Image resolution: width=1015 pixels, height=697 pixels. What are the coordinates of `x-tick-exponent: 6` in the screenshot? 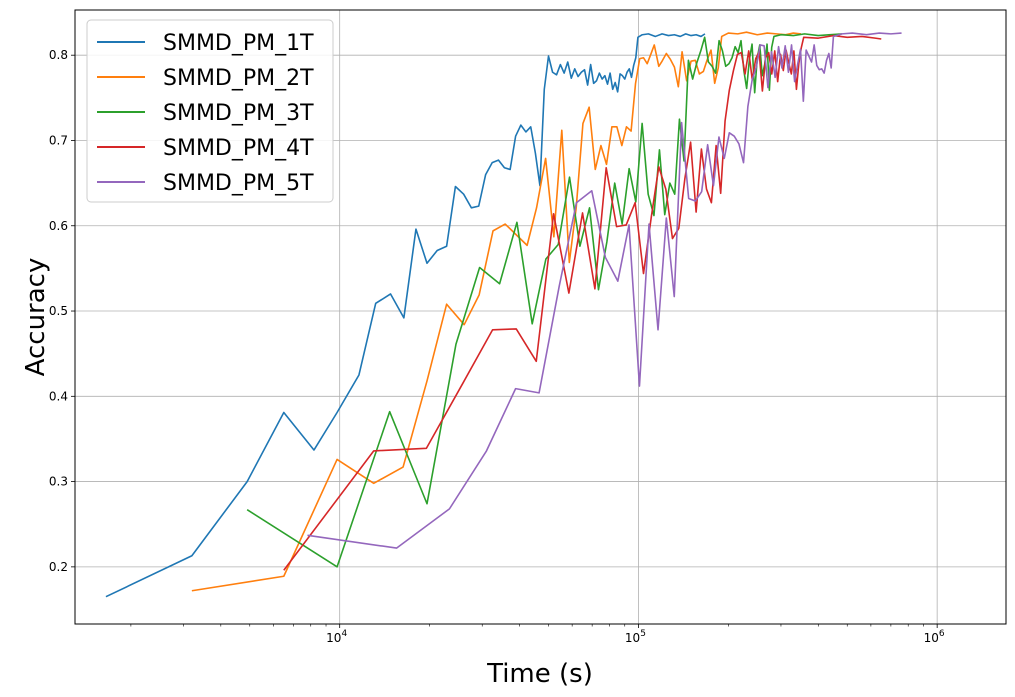 It's located at (942, 634).